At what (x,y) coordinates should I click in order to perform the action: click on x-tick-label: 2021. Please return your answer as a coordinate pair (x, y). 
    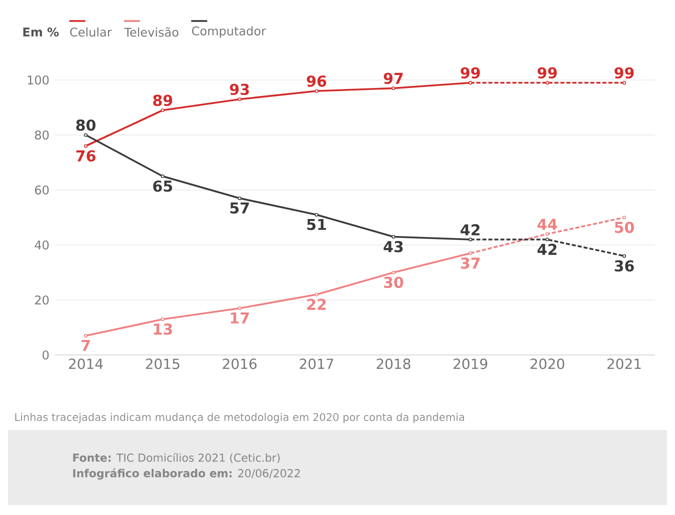
    Looking at the image, I should click on (624, 364).